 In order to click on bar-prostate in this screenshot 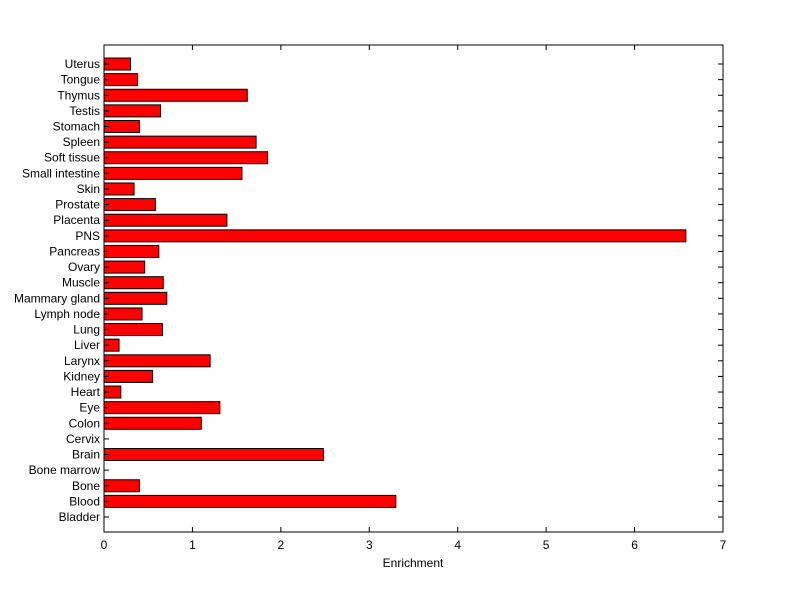, I will do `click(129, 205)`.